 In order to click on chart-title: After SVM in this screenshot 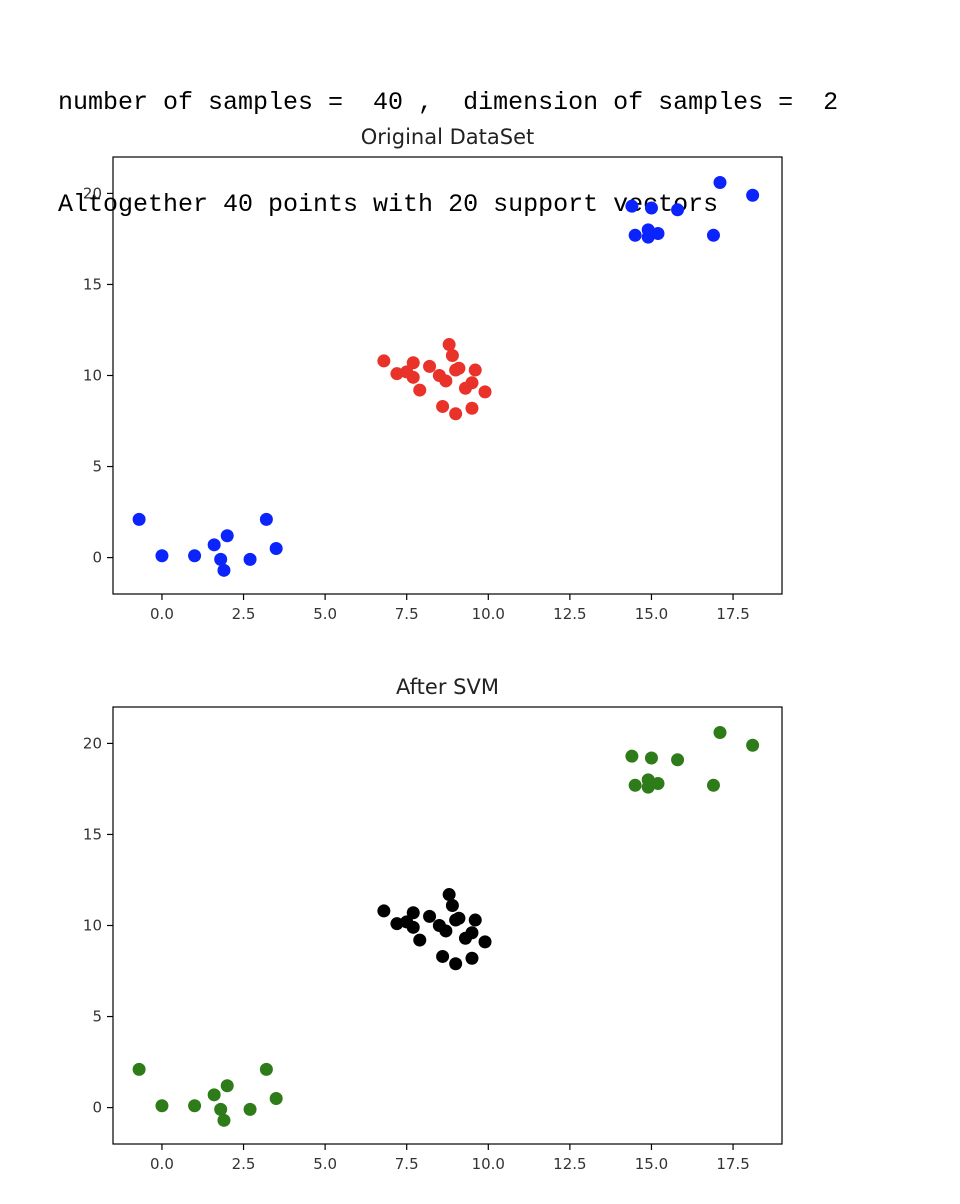, I will do `click(447, 687)`.